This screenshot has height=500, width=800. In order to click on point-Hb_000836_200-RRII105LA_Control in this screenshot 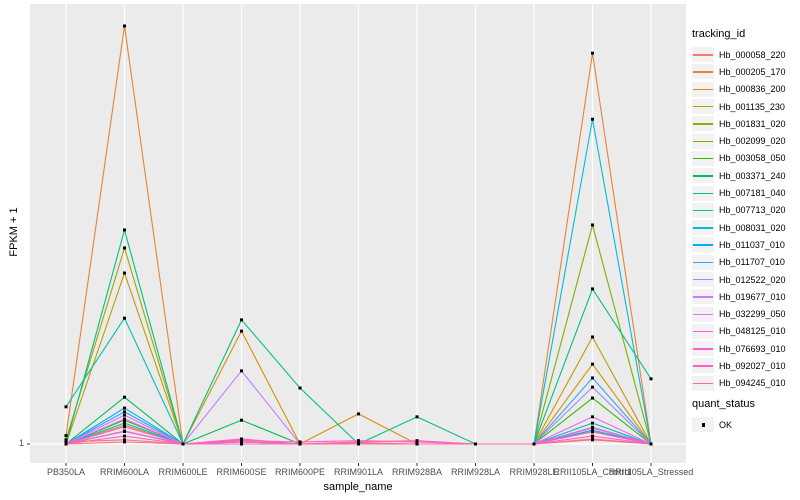, I will do `click(592, 364)`.